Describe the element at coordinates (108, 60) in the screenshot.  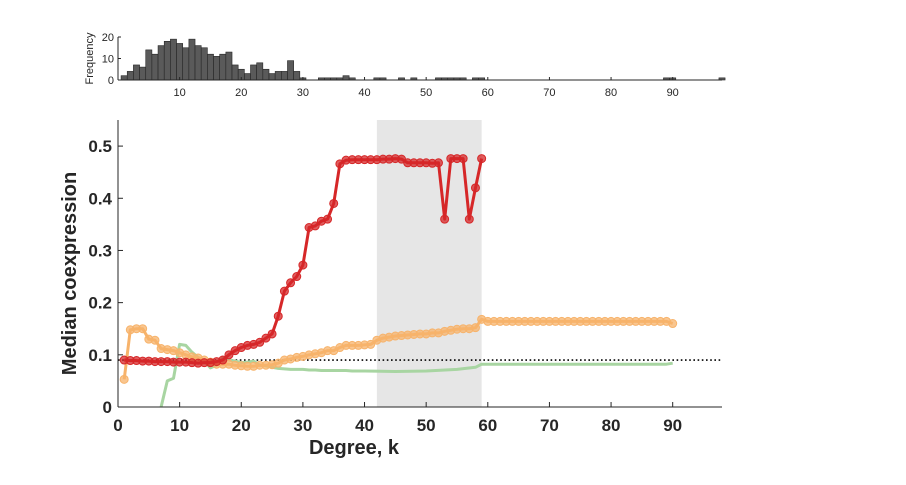
I see `histogram-y-tick-label: 10` at that location.